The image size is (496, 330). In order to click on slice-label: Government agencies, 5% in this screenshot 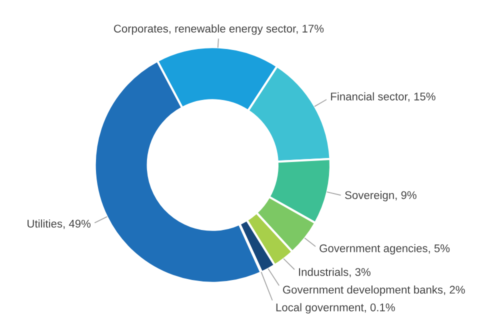, I will do `click(385, 249)`.